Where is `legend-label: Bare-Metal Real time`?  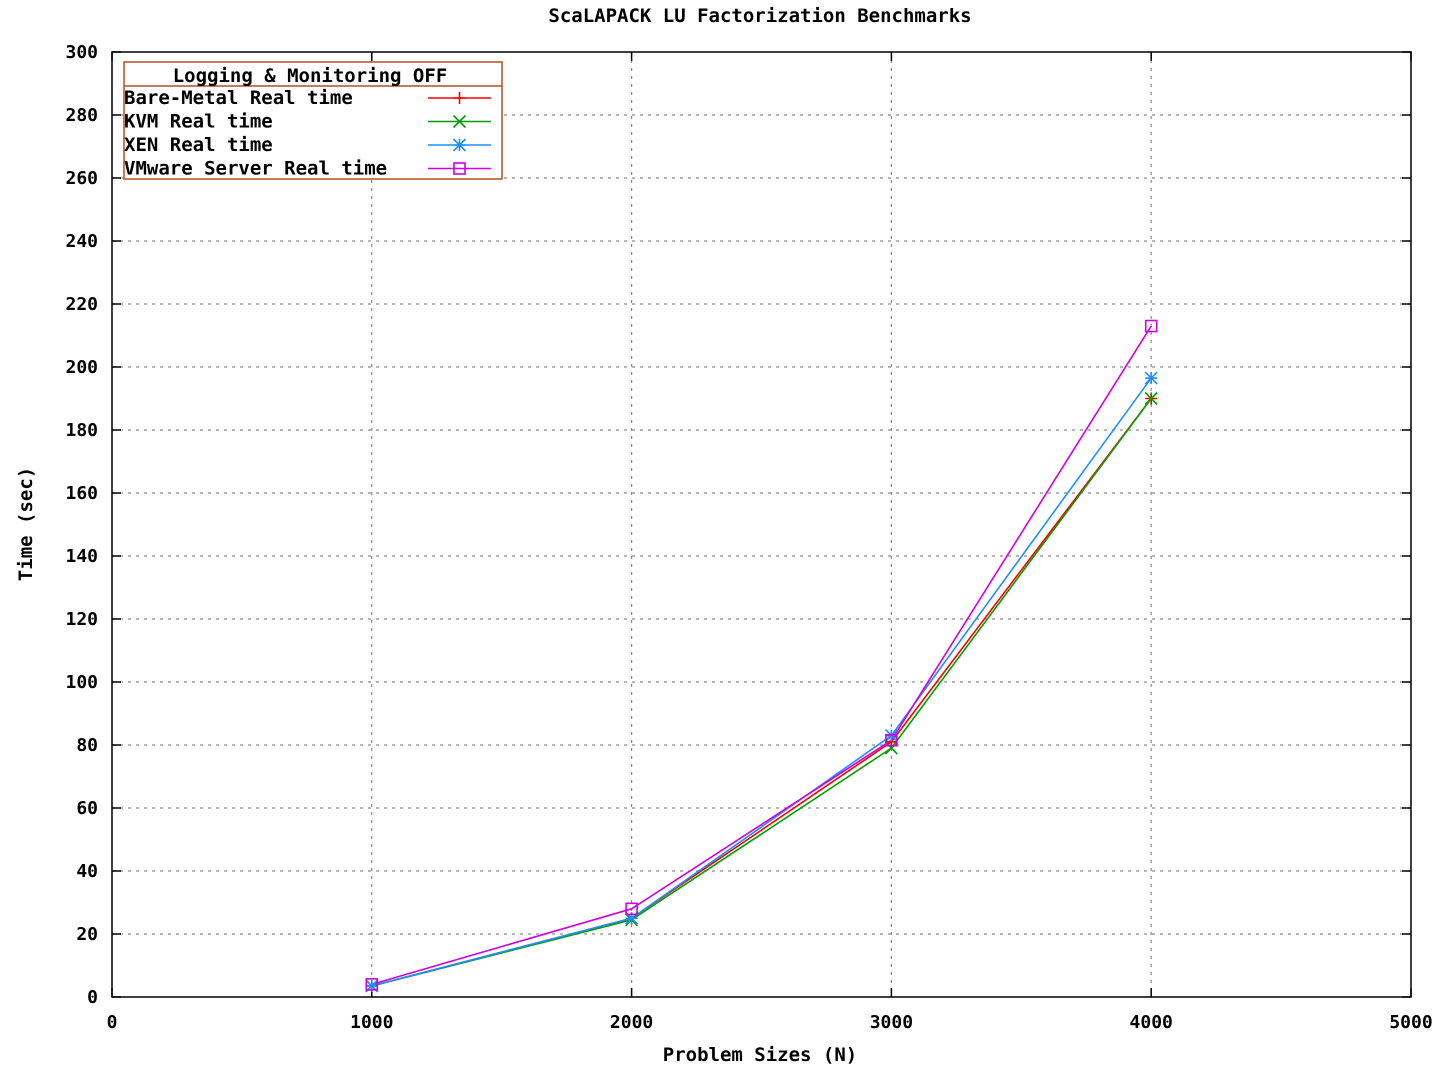
legend-label: Bare-Metal Real time is located at coordinates (238, 98).